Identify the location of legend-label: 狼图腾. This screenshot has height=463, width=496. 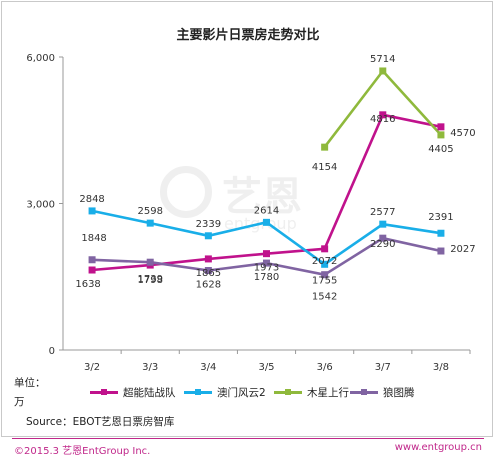
(399, 393).